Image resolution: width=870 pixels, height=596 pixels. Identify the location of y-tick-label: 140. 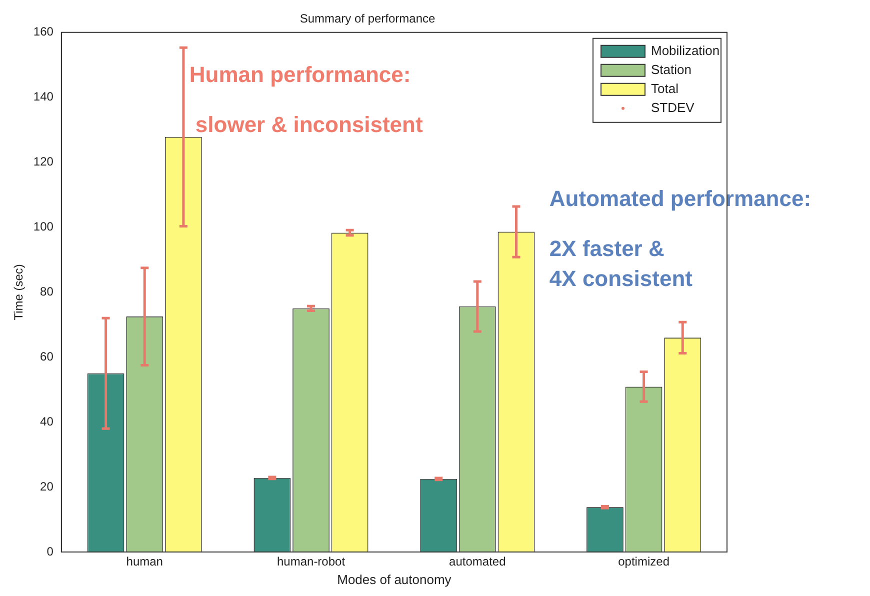
(43, 97).